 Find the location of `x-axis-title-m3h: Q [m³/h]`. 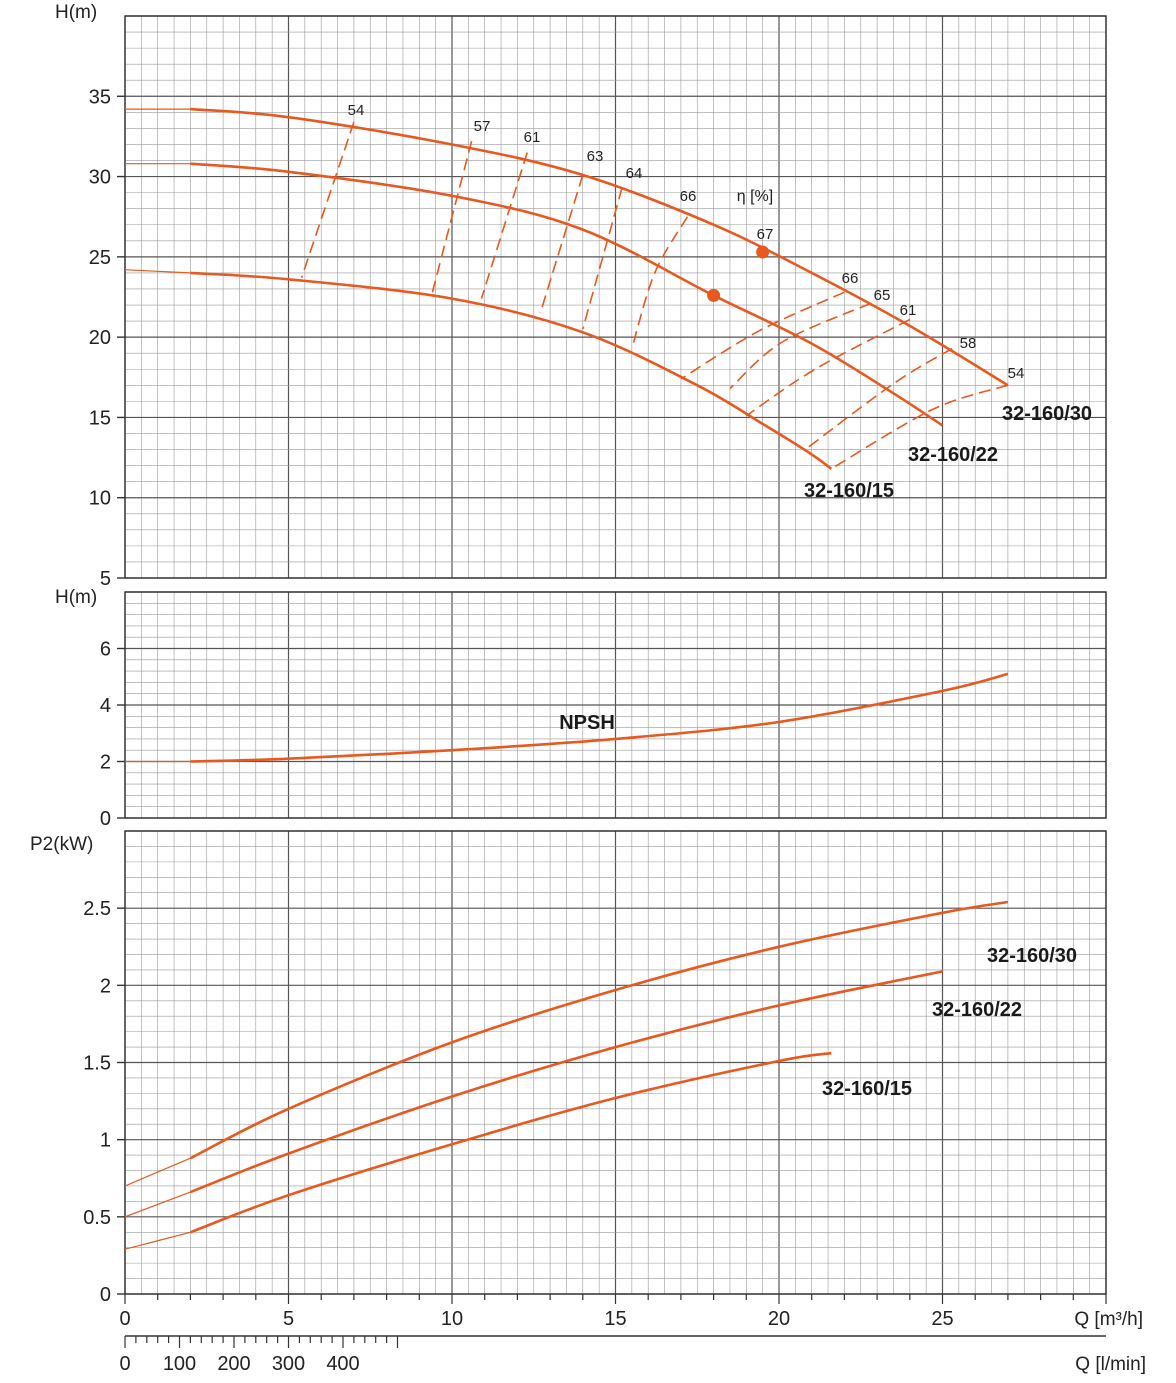

x-axis-title-m3h: Q [m³/h] is located at coordinates (1108, 1319).